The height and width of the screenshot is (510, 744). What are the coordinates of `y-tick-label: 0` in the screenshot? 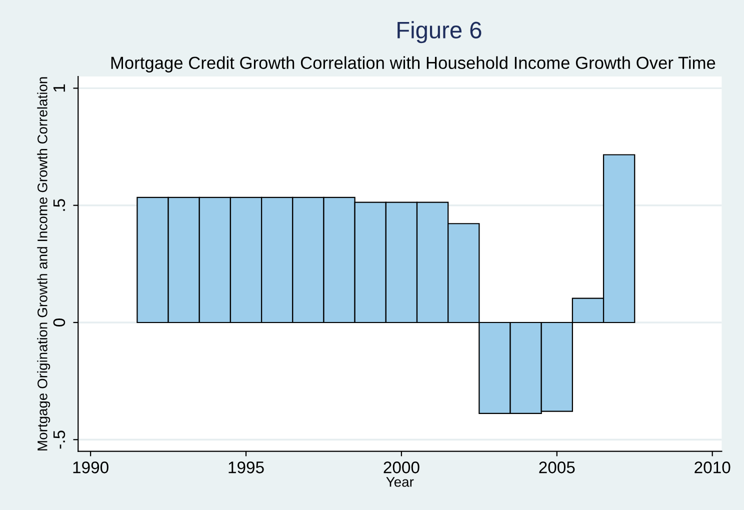 It's located at (59, 322).